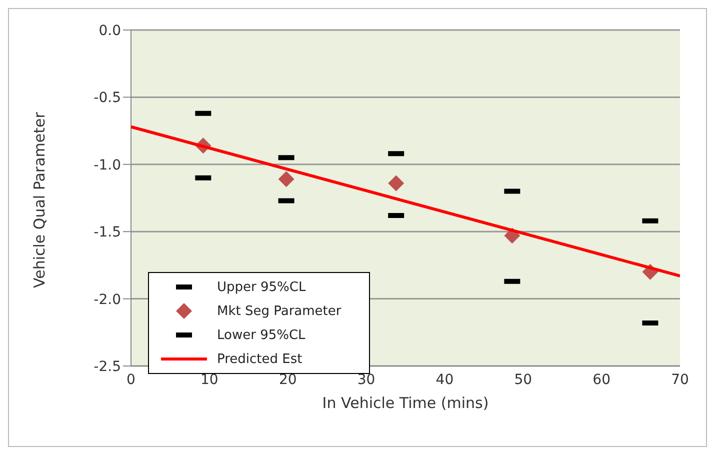 The height and width of the screenshot is (455, 715). I want to click on y-tick-label: -1.0, so click(107, 165).